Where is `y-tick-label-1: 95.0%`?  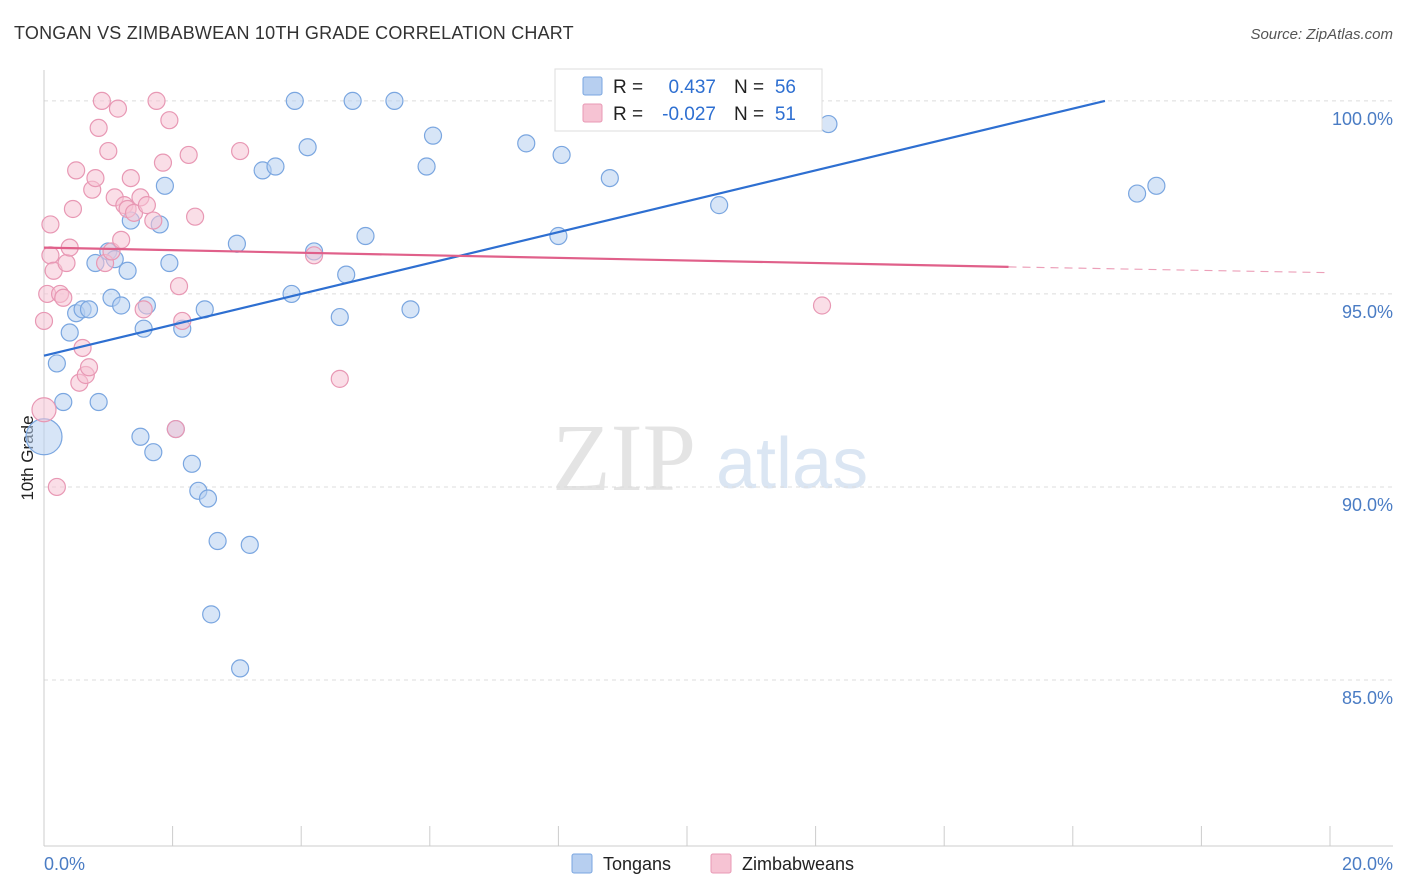 y-tick-label-1: 95.0% is located at coordinates (1367, 312).